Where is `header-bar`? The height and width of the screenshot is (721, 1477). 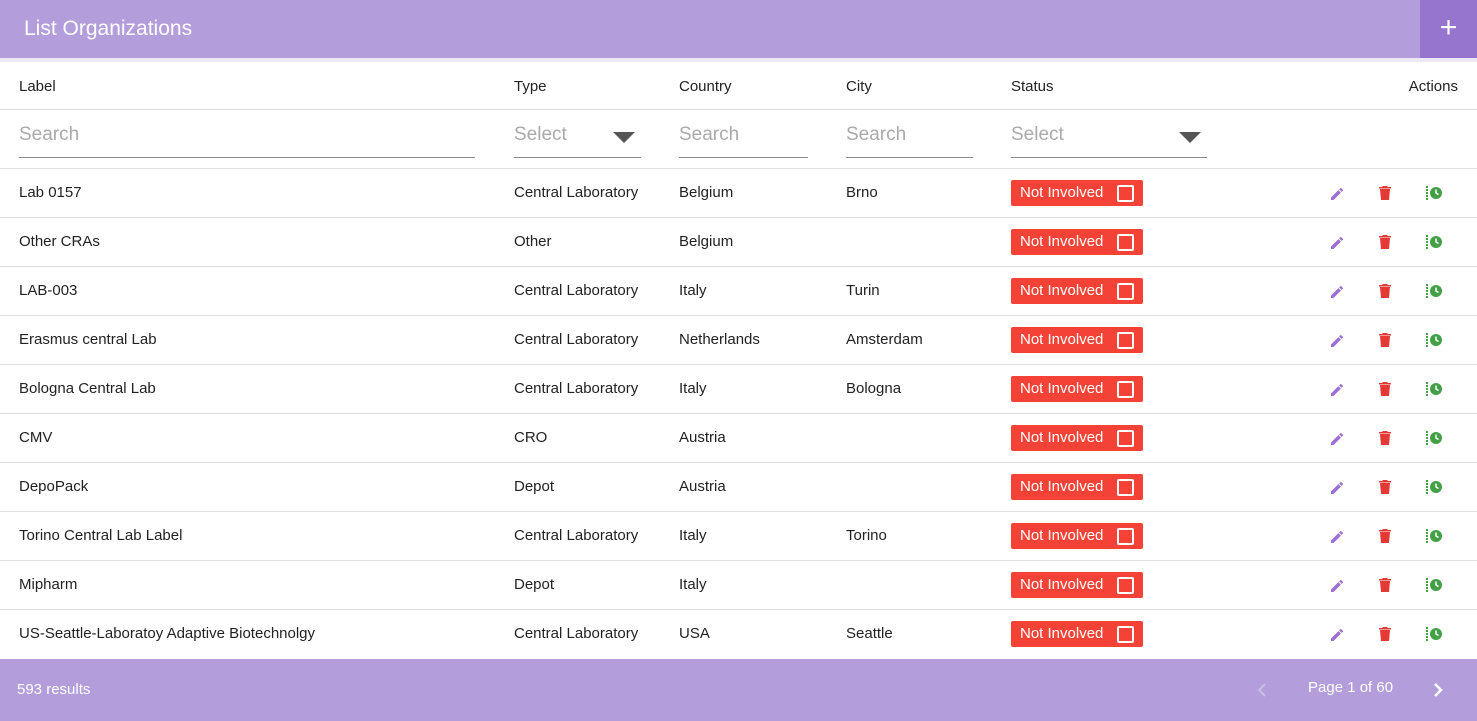
header-bar is located at coordinates (738, 29).